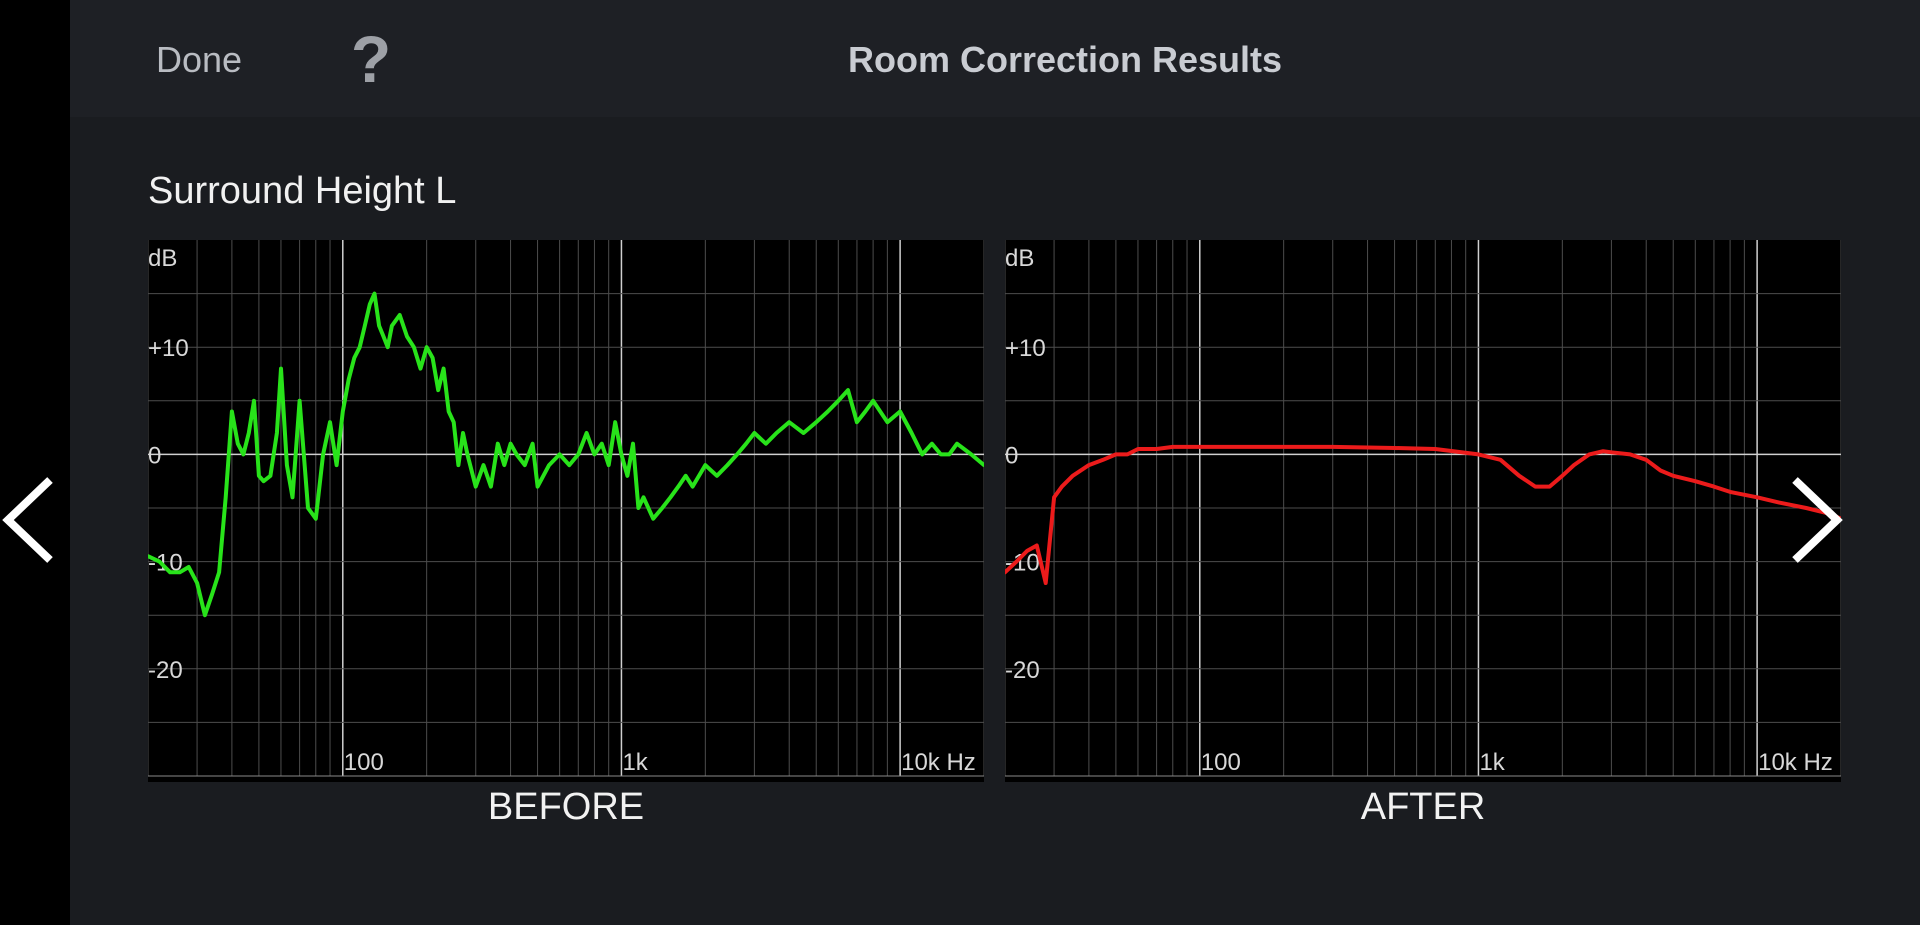 This screenshot has height=925, width=1920. I want to click on chevron-right-icon, so click(1815, 520).